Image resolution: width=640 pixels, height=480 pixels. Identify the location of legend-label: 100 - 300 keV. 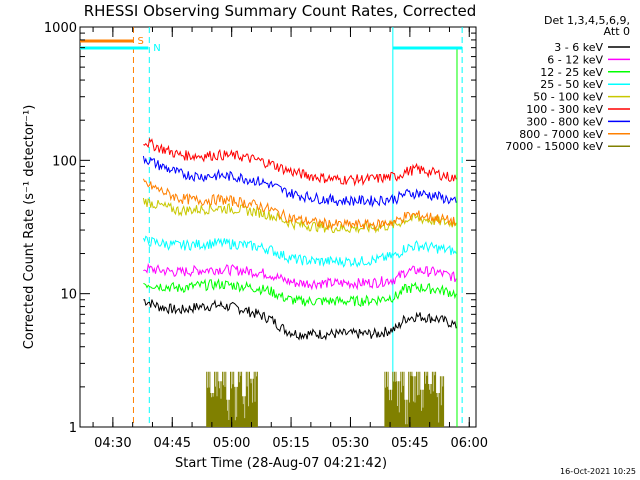
(564, 109).